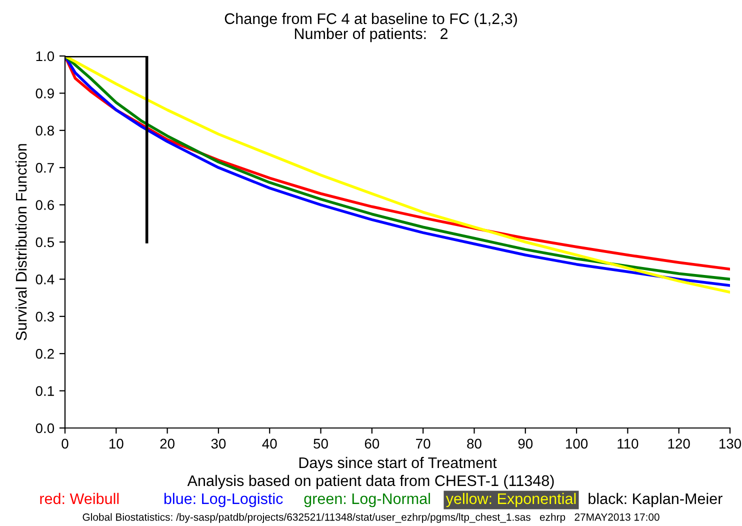 Image resolution: width=742 pixels, height=526 pixels. What do you see at coordinates (167, 443) in the screenshot?
I see `x-tick-label: 20` at bounding box center [167, 443].